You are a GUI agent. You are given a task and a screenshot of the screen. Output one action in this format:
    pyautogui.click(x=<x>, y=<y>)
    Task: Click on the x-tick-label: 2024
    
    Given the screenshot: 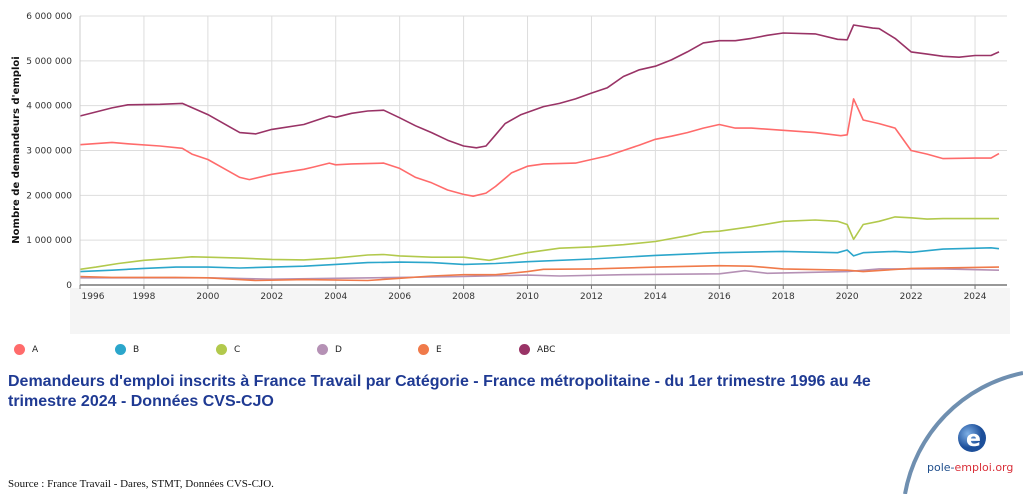 What is the action you would take?
    pyautogui.click(x=975, y=297)
    